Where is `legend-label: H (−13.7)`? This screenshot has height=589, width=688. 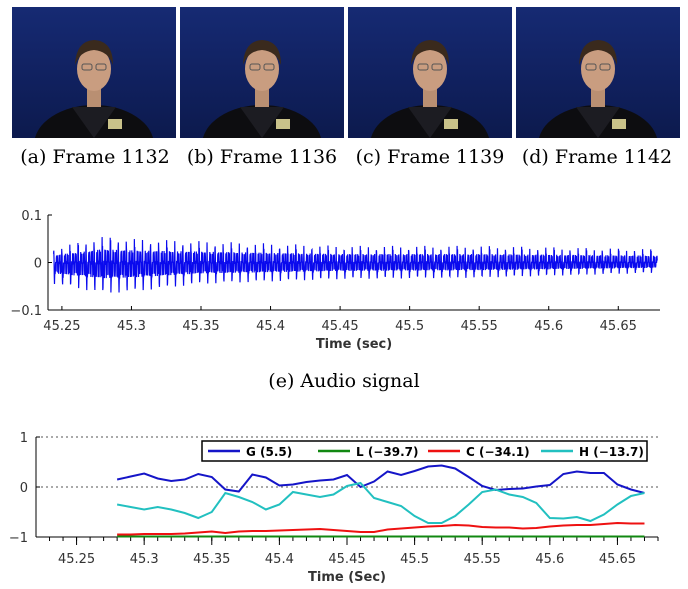
legend-label: H (−13.7) is located at coordinates (611, 452).